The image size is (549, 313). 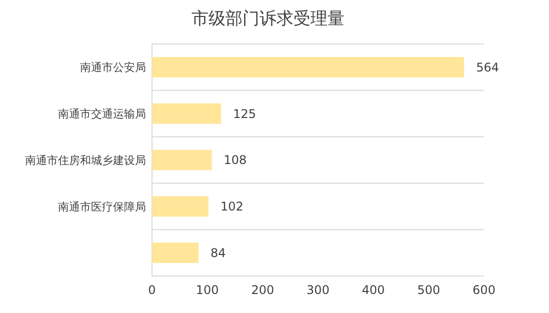 I want to click on y-tick-label: 南通市公安局, so click(x=113, y=67).